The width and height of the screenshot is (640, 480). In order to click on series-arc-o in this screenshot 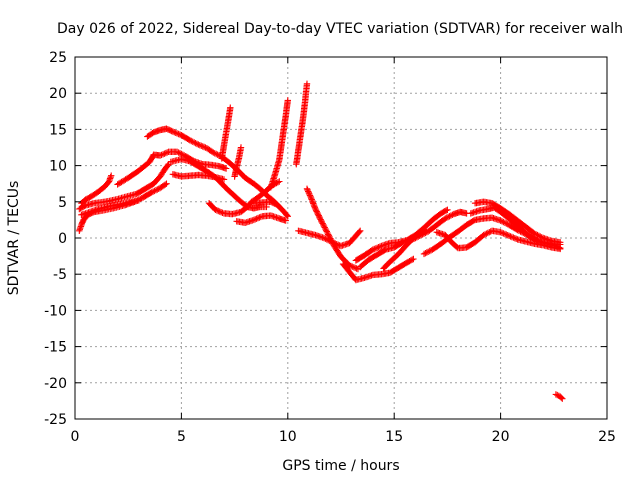, I will do `click(302, 124)`.